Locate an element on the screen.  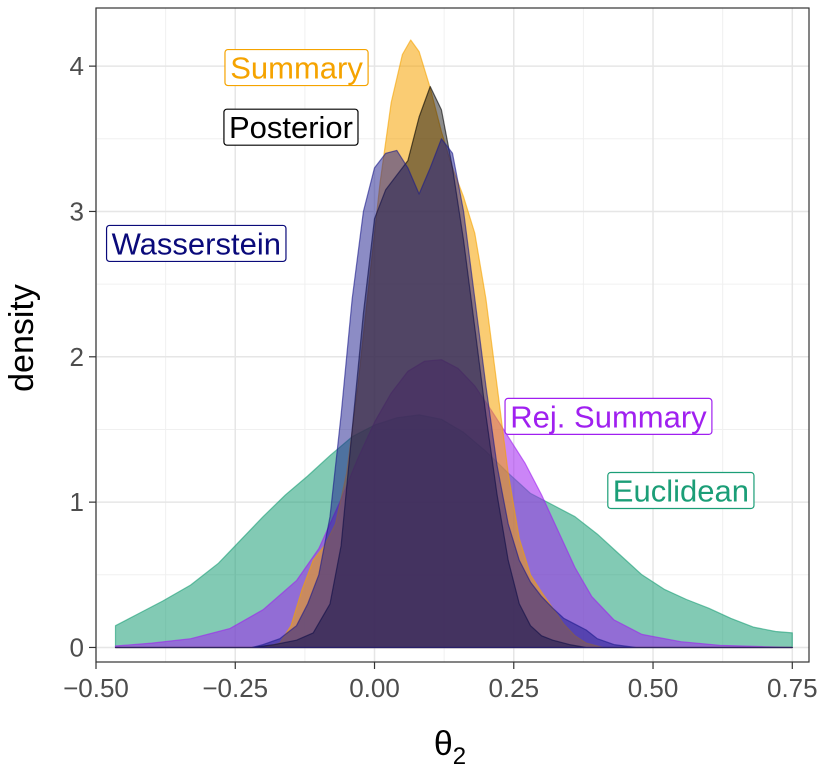
label-posterior: Posterior is located at coordinates (291, 127).